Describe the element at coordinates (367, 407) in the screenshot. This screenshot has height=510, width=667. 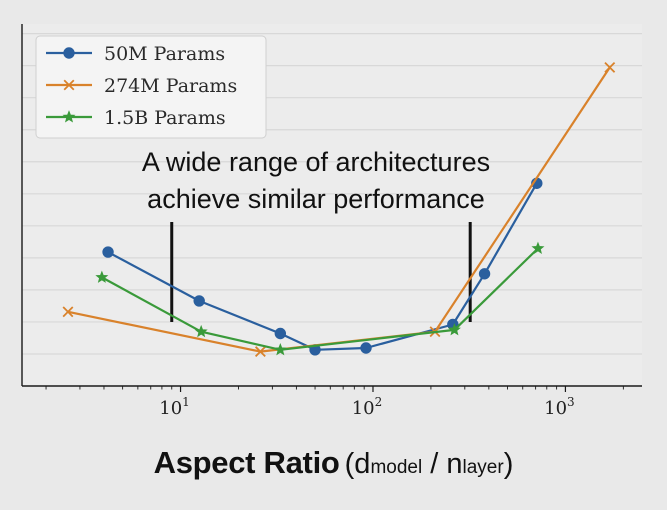
I see `x-tick-label: 10²` at that location.